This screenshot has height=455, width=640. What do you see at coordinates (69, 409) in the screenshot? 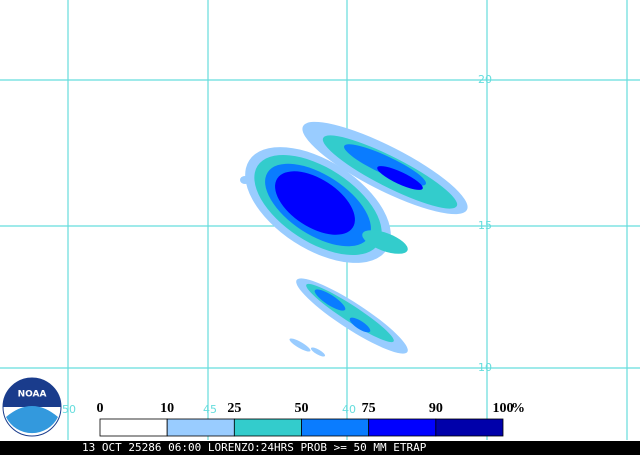
I see `lon-label: 50` at bounding box center [69, 409].